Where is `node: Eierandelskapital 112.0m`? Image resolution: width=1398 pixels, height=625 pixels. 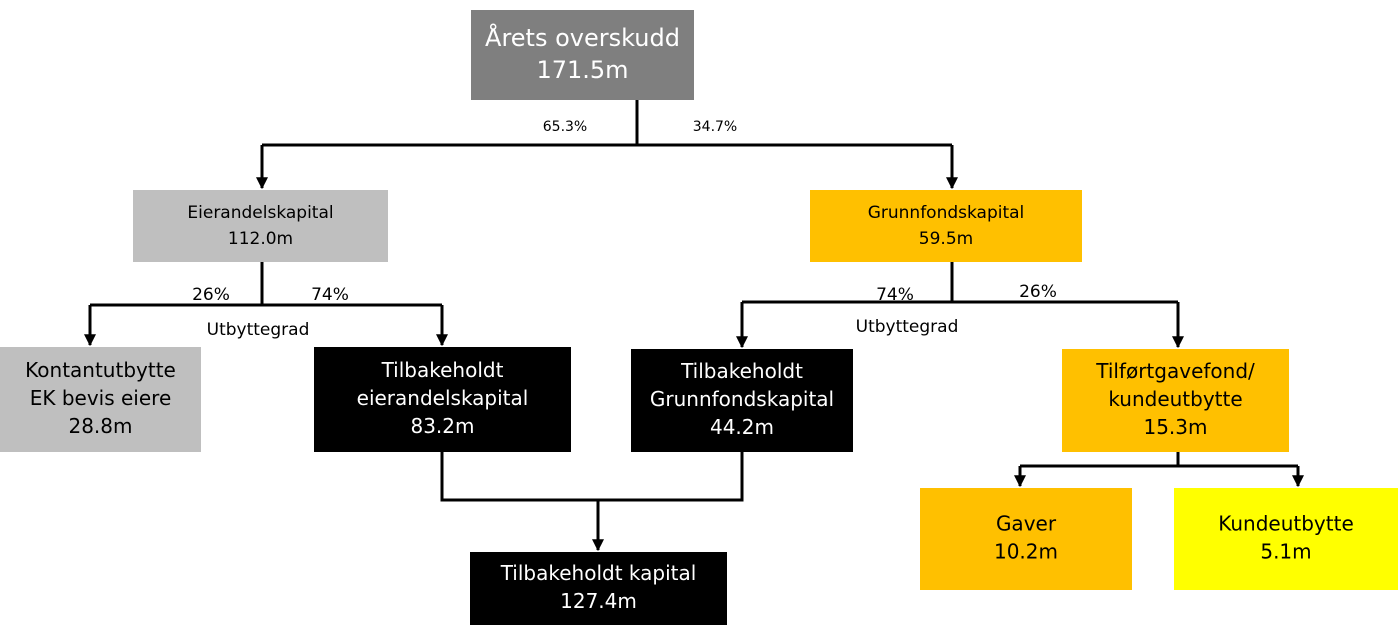 node: Eierandelskapital 112.0m is located at coordinates (260, 226).